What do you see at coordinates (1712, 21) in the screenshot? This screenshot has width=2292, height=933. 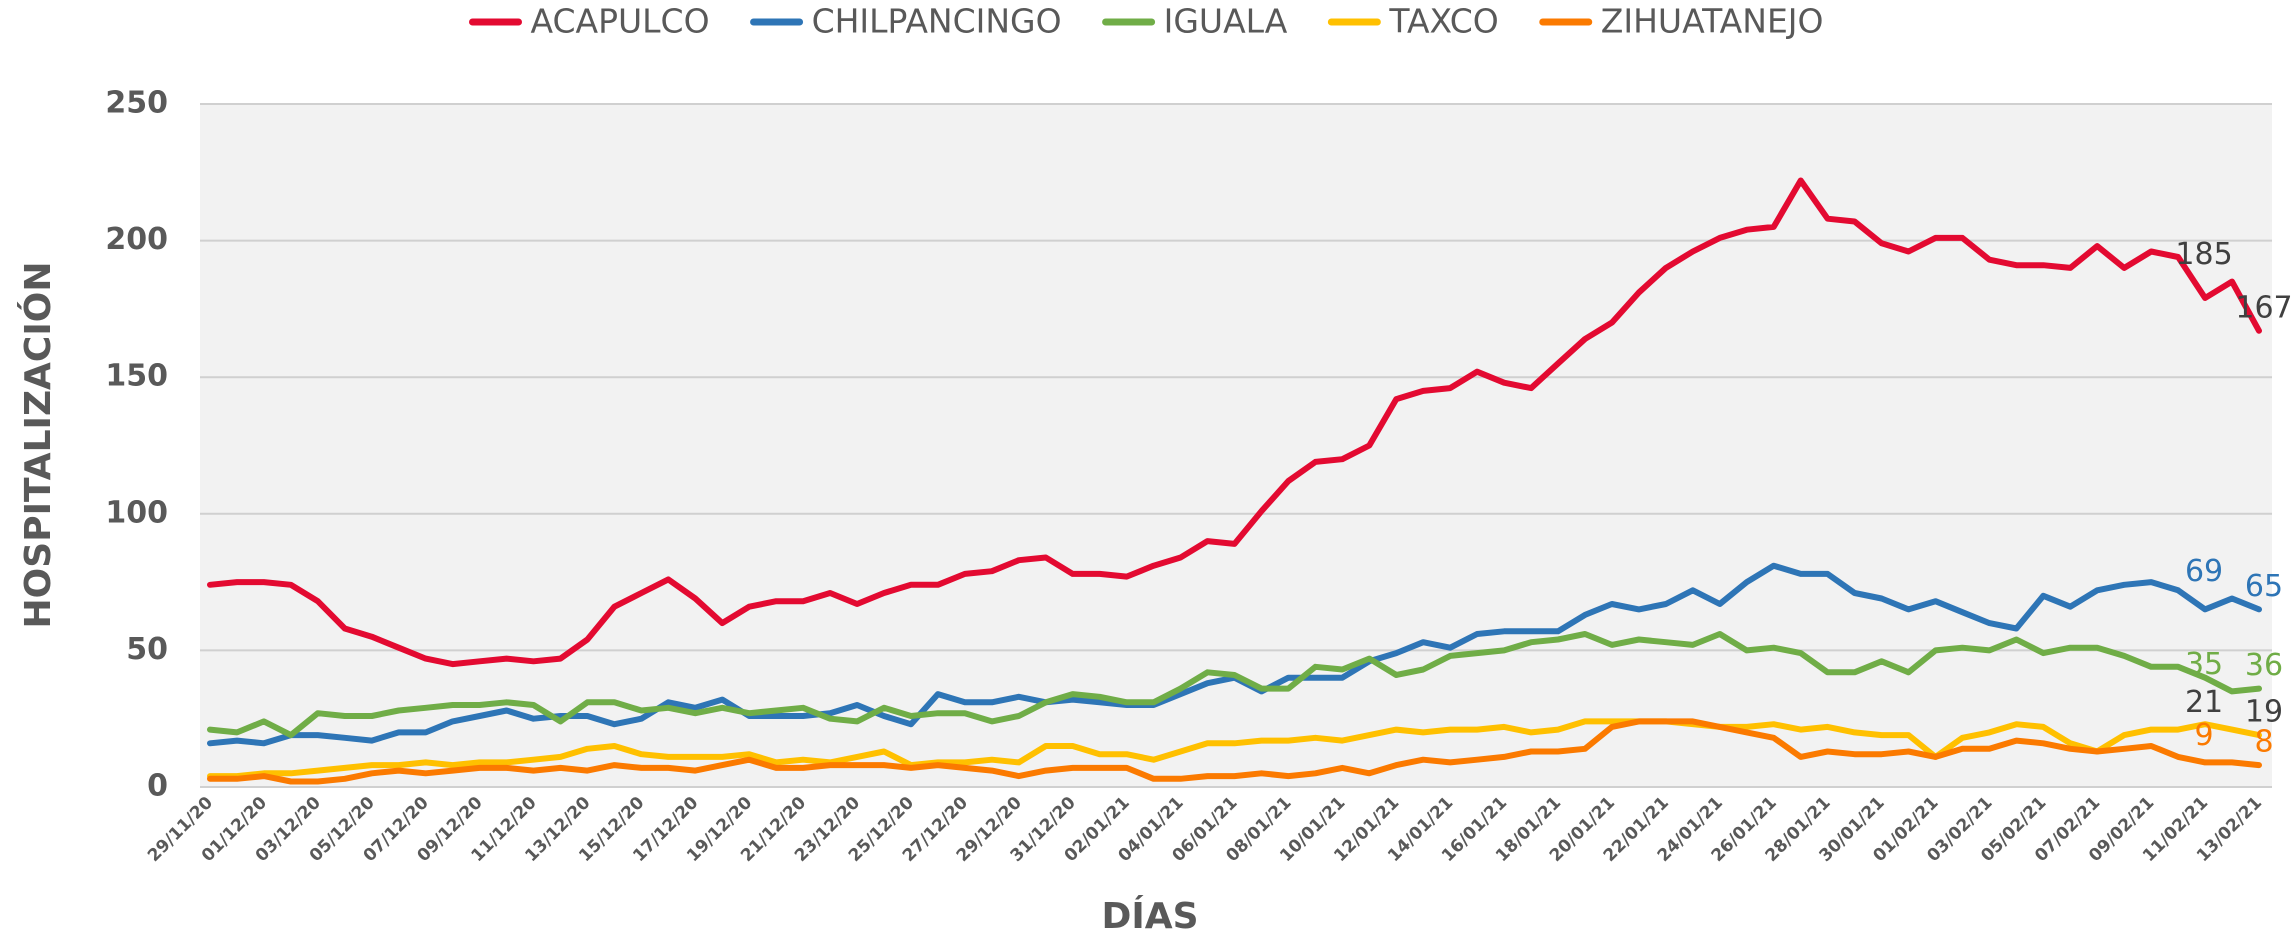 I see `legend-label: ZIHUATANEJO` at bounding box center [1712, 21].